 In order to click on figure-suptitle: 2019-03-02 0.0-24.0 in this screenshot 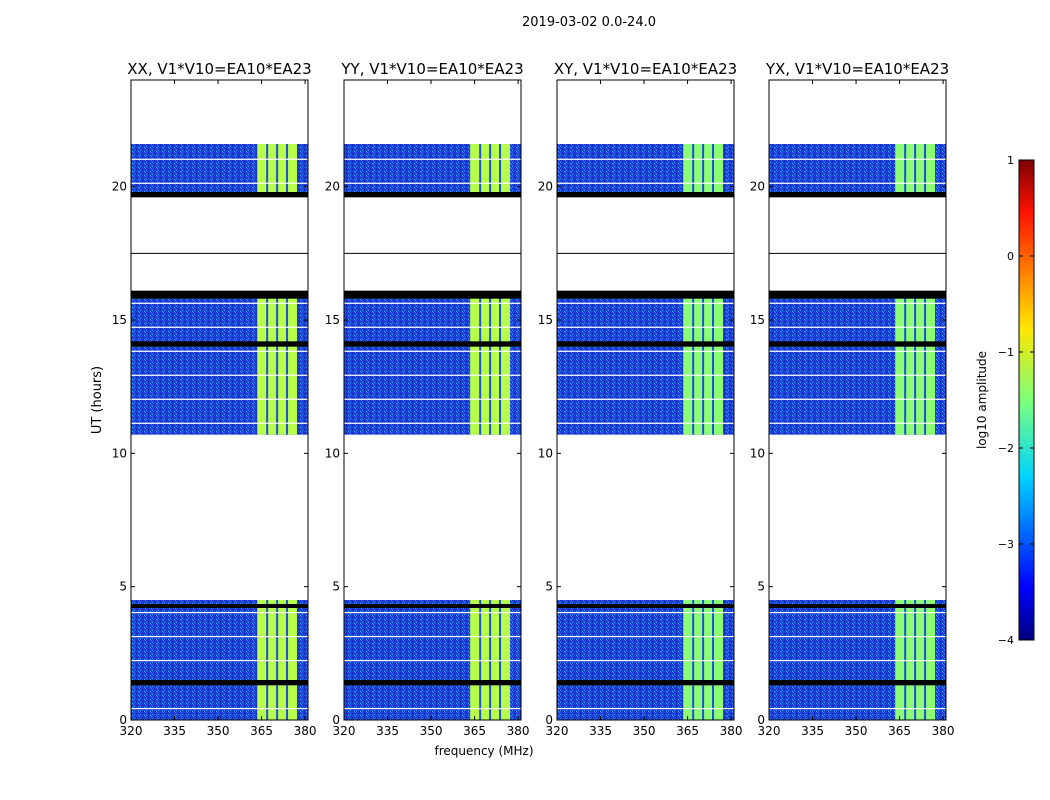, I will do `click(589, 22)`.